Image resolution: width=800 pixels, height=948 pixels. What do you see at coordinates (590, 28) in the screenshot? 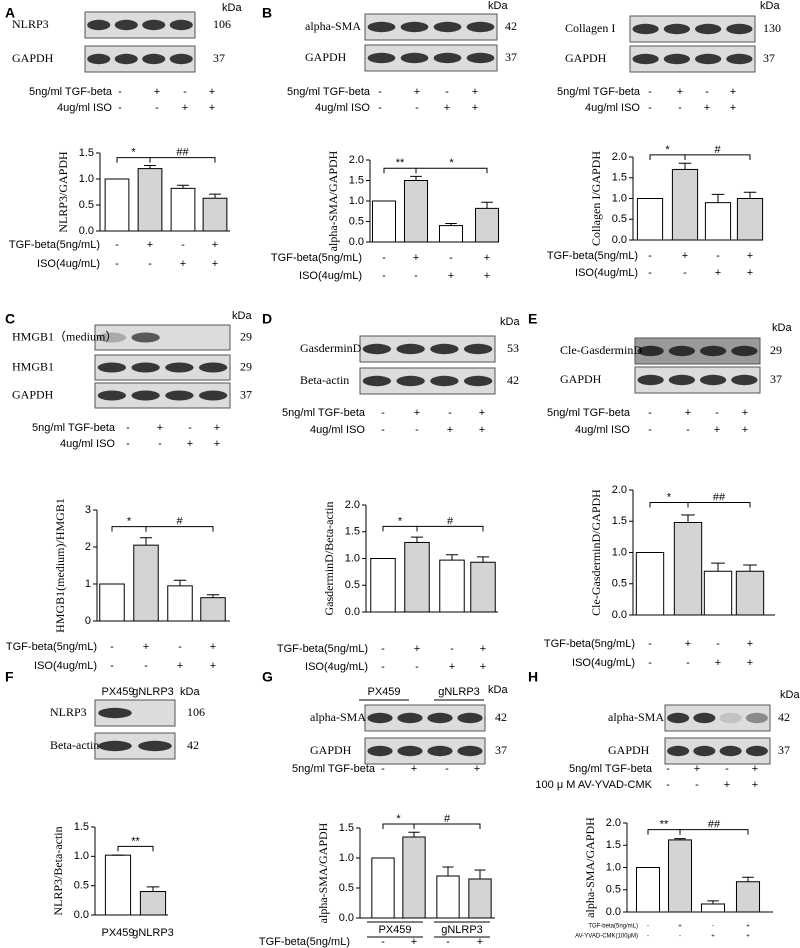
I see `blot-name: Collagen I` at bounding box center [590, 28].